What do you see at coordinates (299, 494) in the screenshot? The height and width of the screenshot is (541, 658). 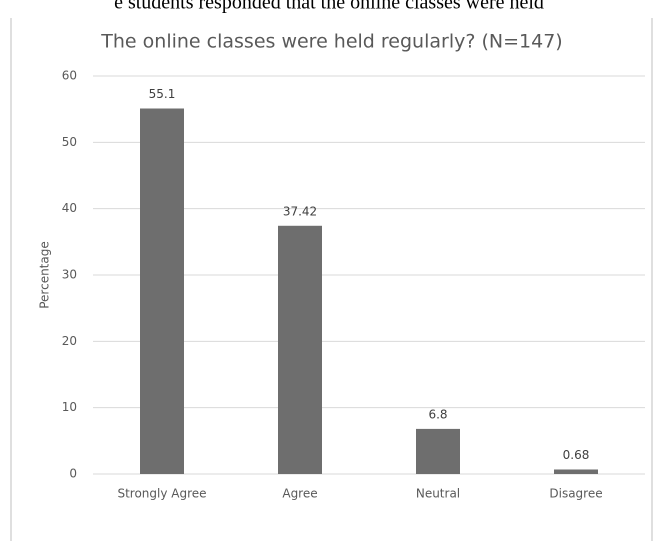 I see `x-tick-label: Agree` at bounding box center [299, 494].